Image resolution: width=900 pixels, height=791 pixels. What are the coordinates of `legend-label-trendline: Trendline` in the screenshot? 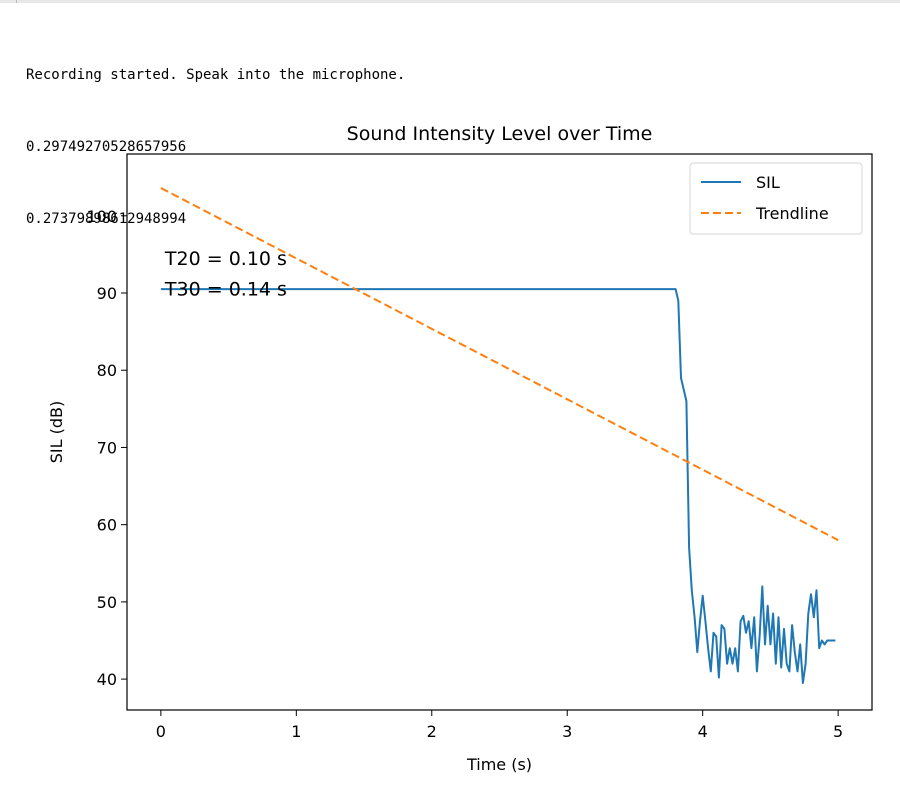 It's located at (792, 213).